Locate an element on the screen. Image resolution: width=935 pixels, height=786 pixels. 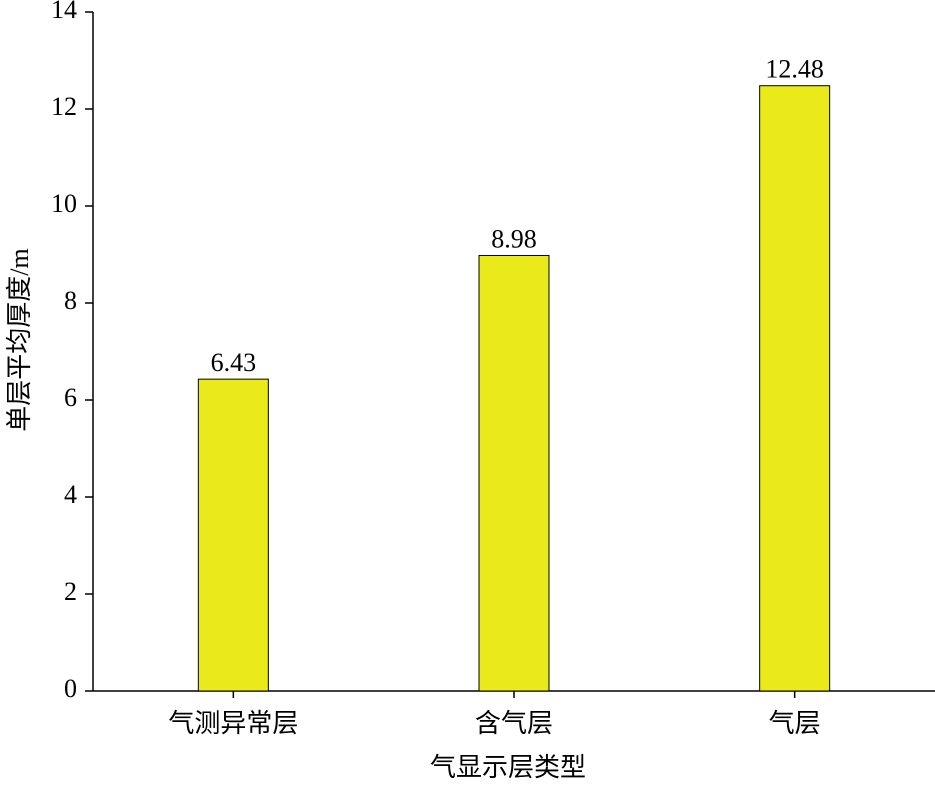
y-tick-label: 2 is located at coordinates (70, 591).